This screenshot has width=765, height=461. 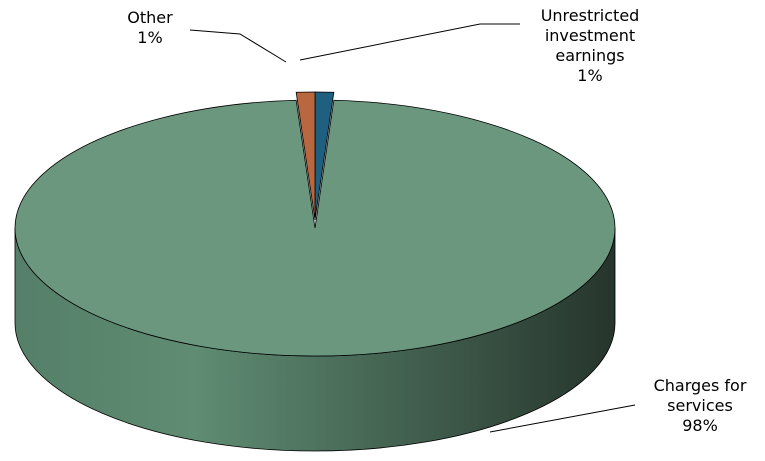 I want to click on category-label: Charges for services, so click(x=700, y=395).